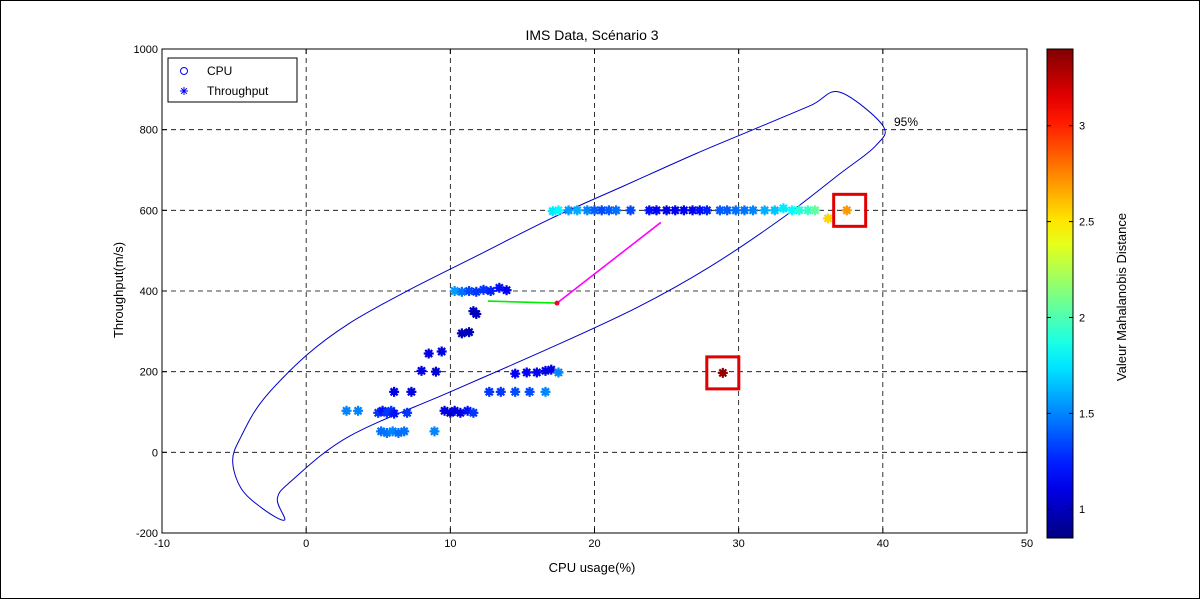 This screenshot has height=599, width=1200. I want to click on chart-title: IMS Data, Scénario 3, so click(591, 35).